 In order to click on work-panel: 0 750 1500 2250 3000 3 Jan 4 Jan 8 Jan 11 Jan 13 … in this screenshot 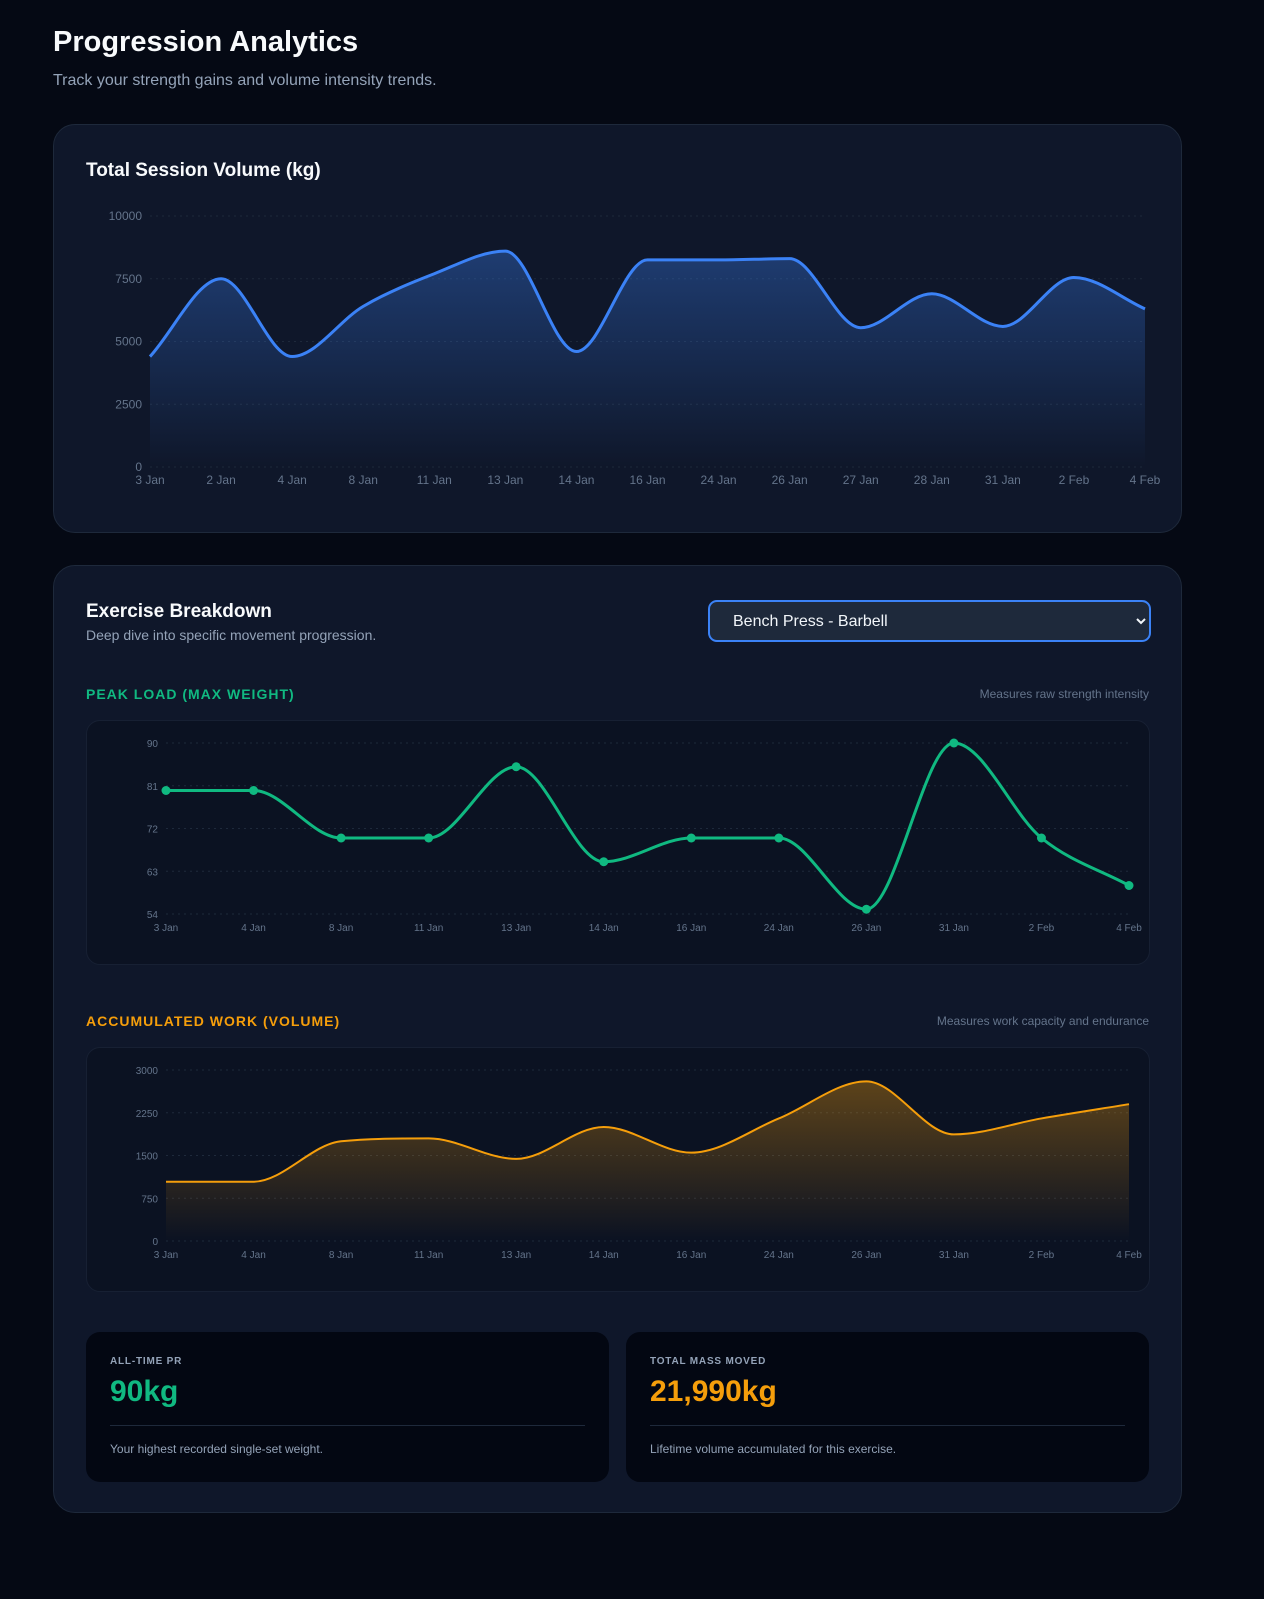, I will do `click(618, 1169)`.